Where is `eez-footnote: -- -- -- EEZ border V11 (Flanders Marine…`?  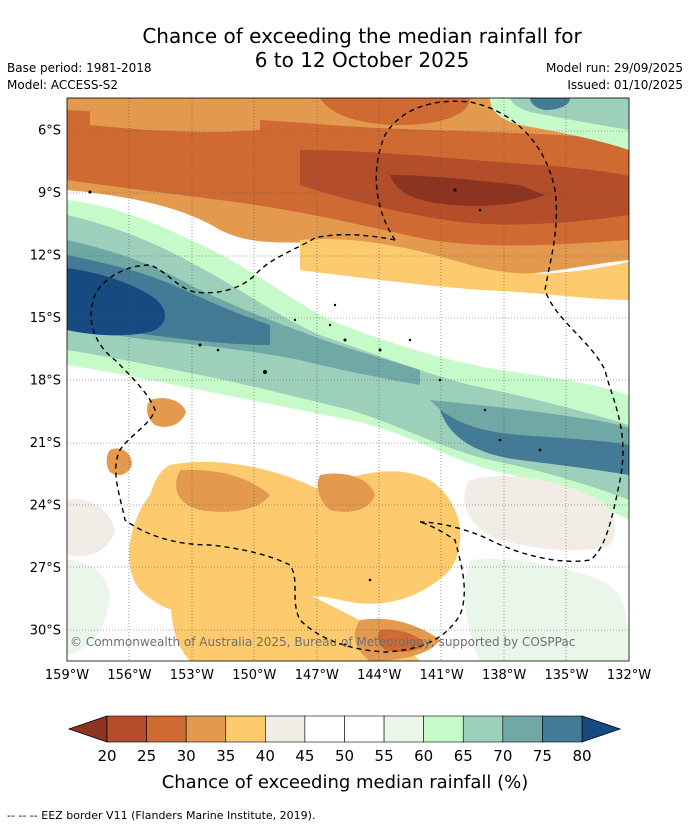 eez-footnote: -- -- -- EEZ border V11 (Flanders Marine… is located at coordinates (161, 815).